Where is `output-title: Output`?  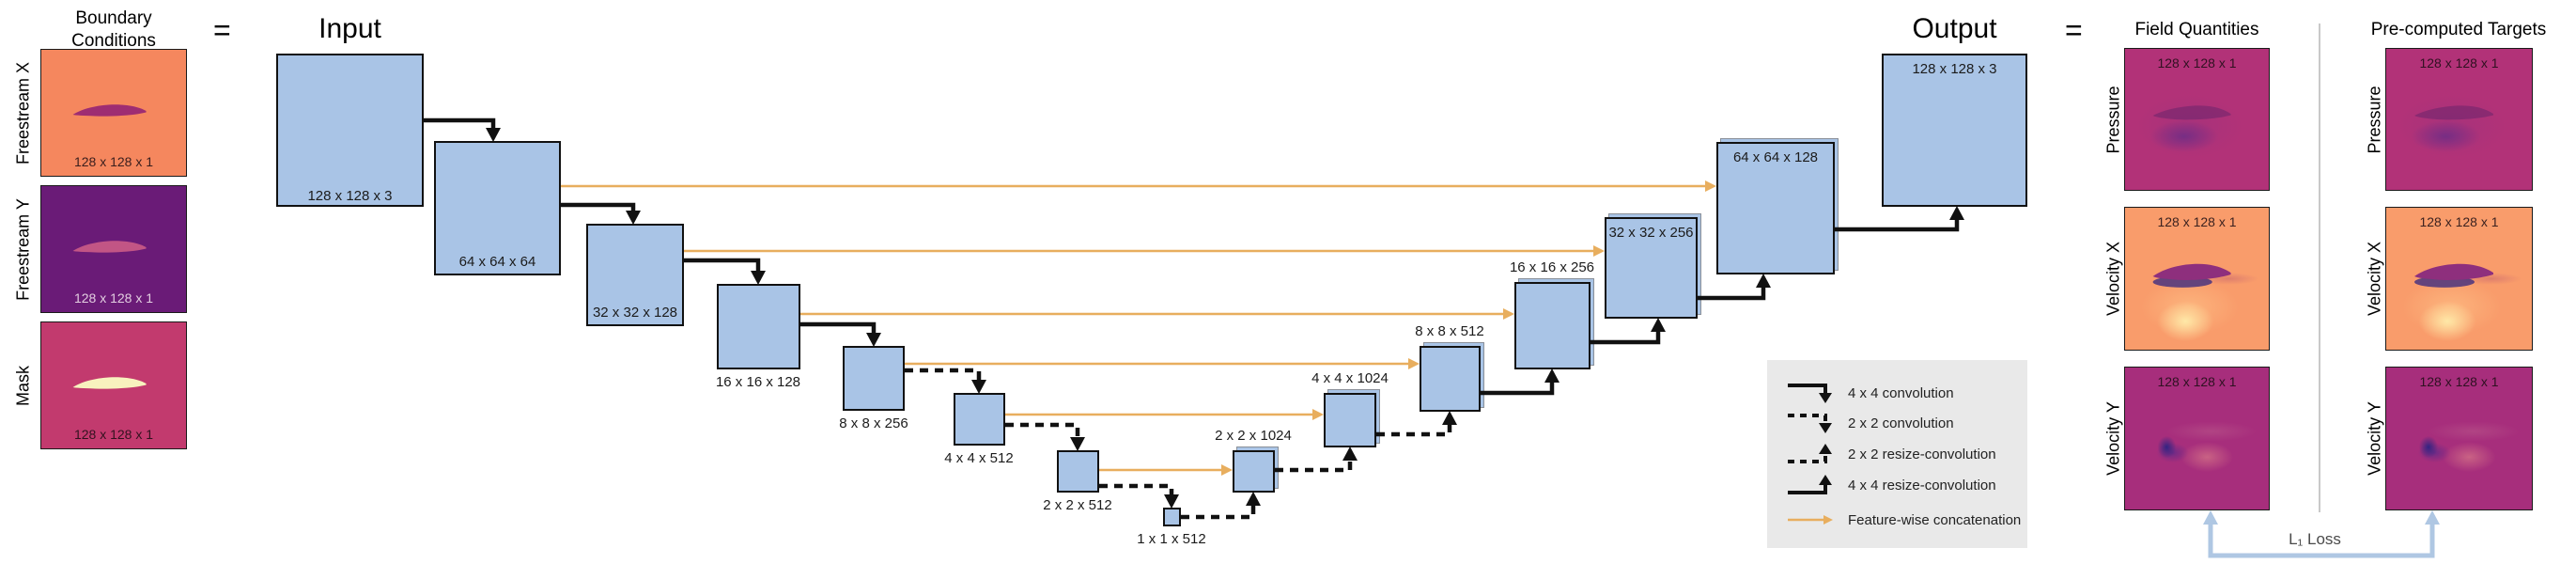 output-title: Output is located at coordinates (1955, 28).